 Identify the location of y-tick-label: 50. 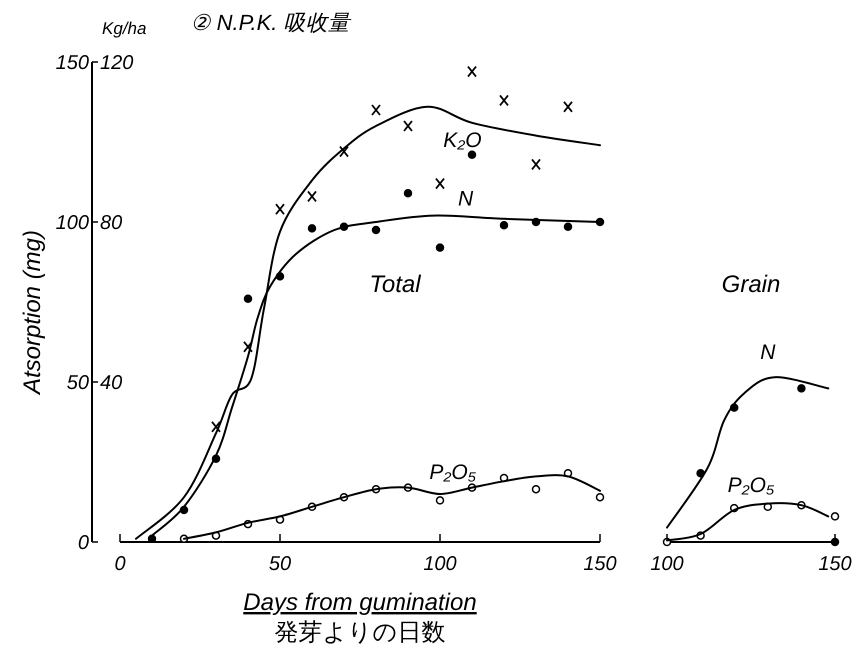
(77, 383).